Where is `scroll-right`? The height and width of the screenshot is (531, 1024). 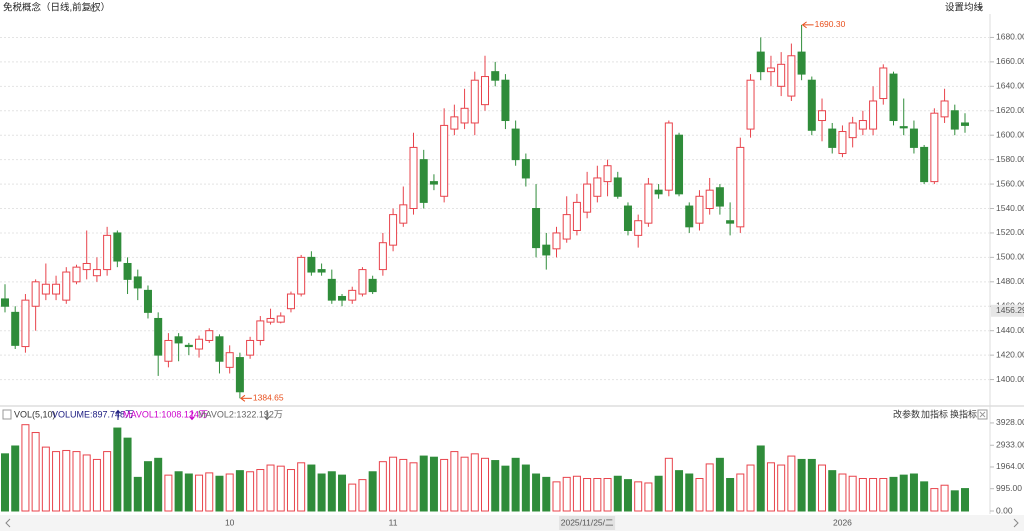 scroll-right is located at coordinates (1016, 523).